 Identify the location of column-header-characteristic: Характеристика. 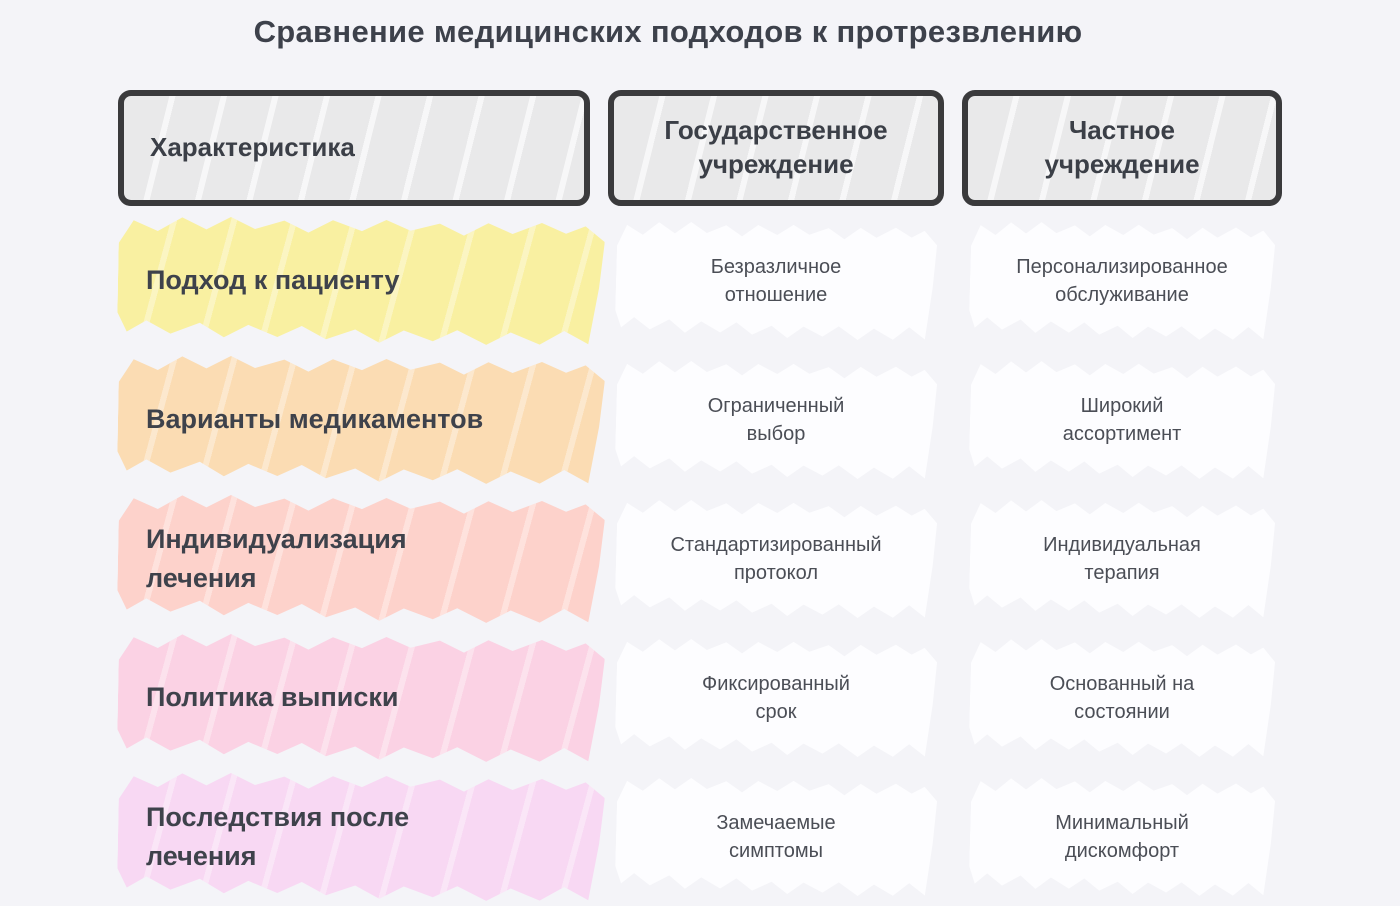
(354, 148).